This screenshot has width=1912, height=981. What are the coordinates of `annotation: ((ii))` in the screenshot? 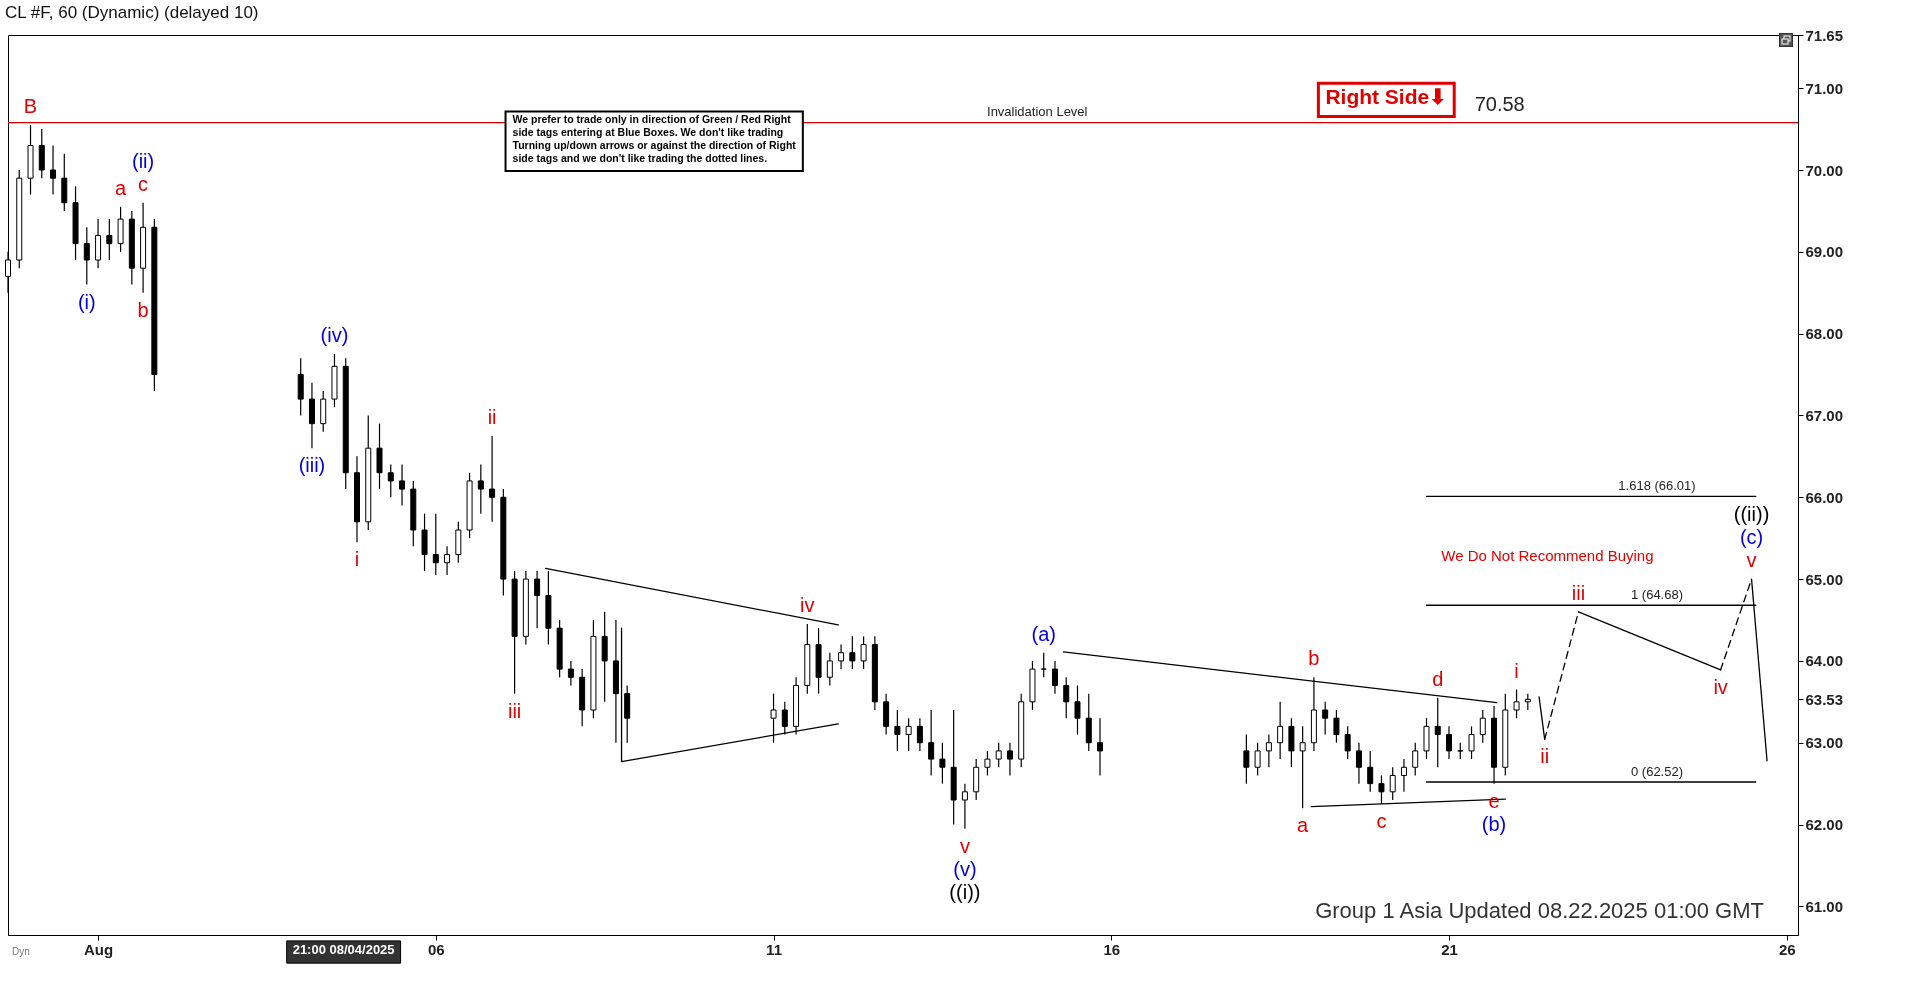 It's located at (1751, 514).